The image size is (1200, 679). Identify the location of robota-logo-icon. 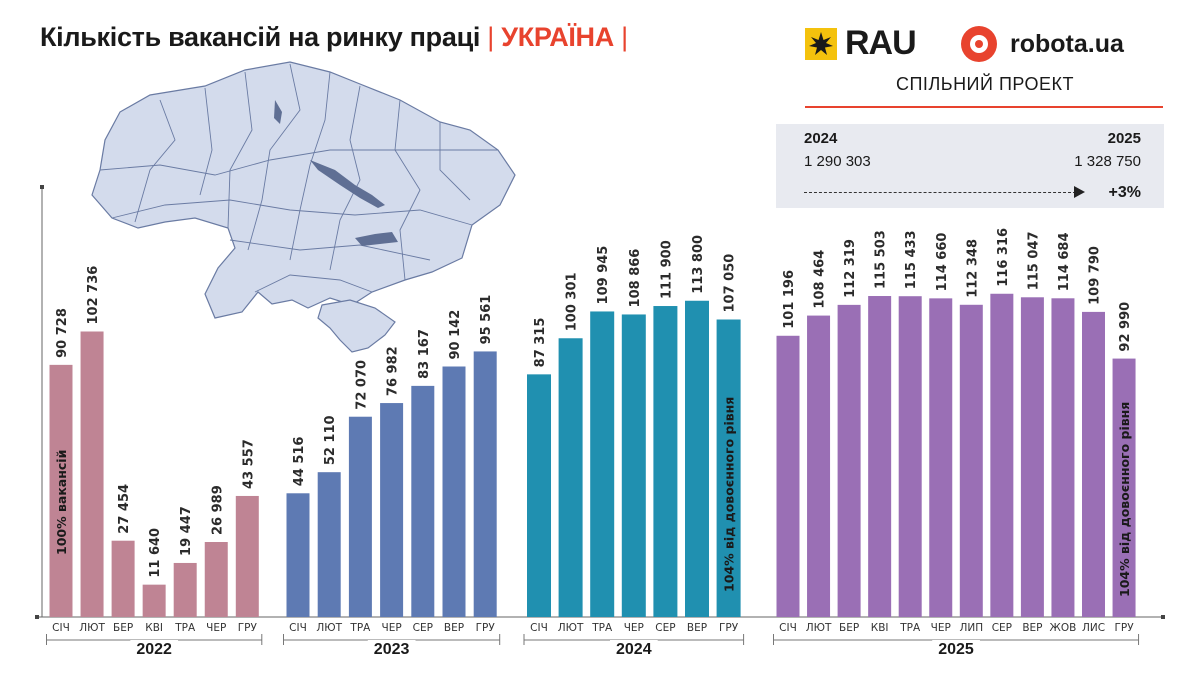
(979, 44).